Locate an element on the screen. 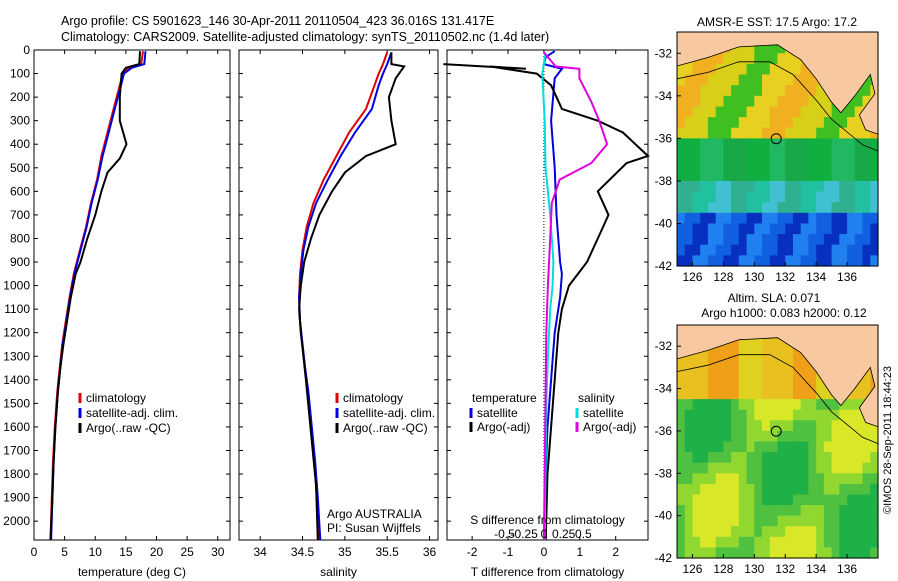 This screenshot has height=581, width=898. depth-tick-label: 1100 is located at coordinates (17, 309).